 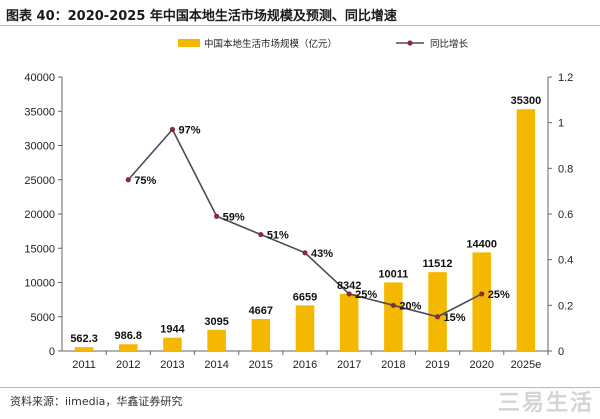 I want to click on left-tick-label: 25000, so click(x=39, y=181).